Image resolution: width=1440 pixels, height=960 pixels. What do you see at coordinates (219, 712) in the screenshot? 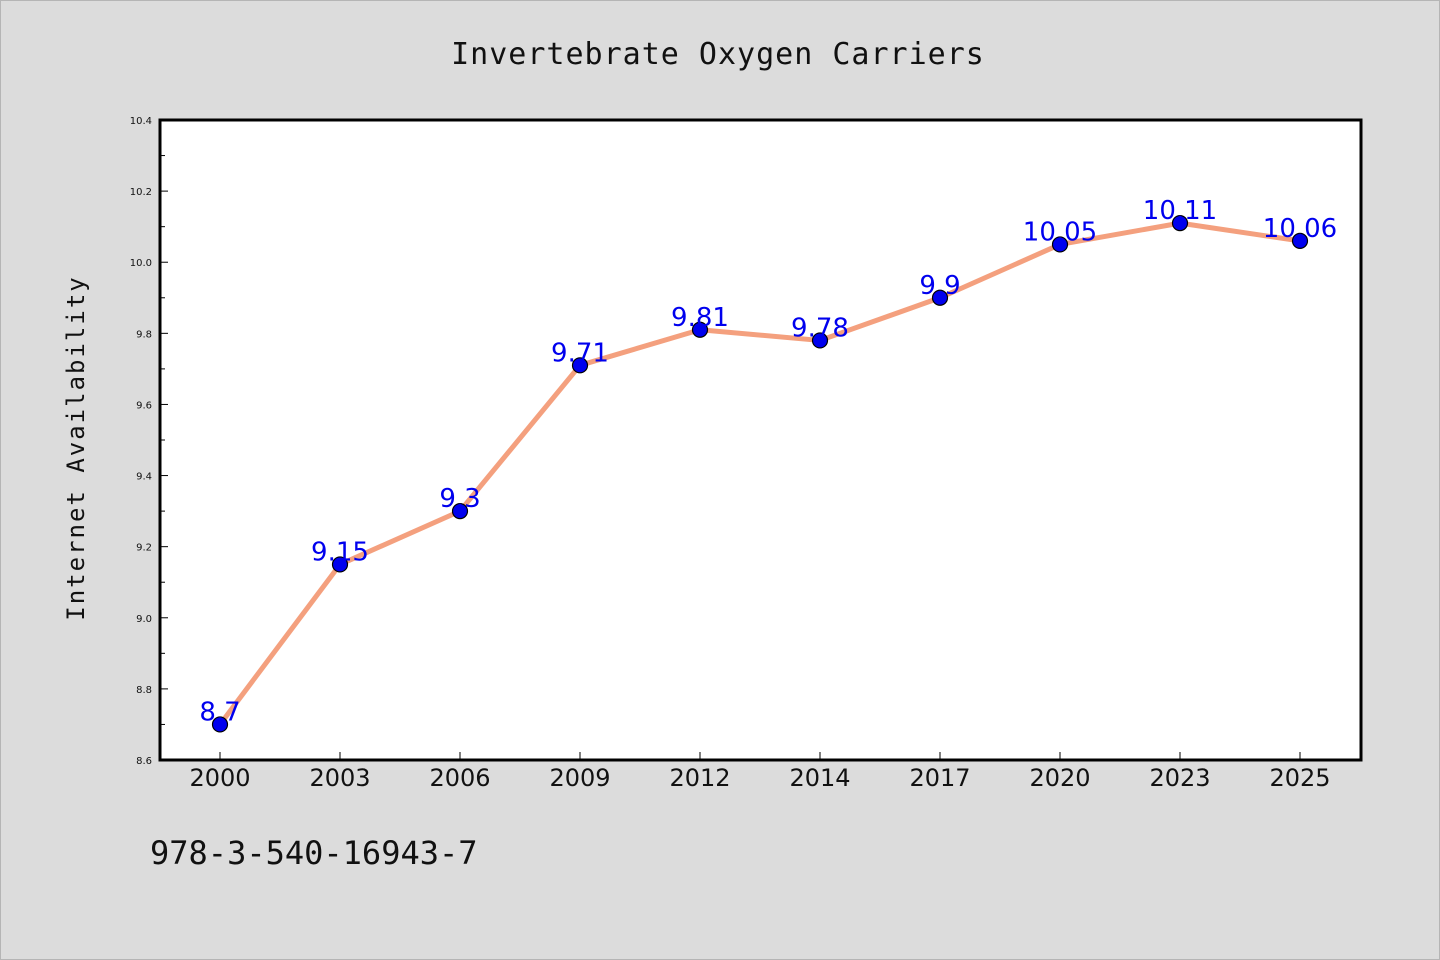
I see `data-label: 8.7` at bounding box center [219, 712].